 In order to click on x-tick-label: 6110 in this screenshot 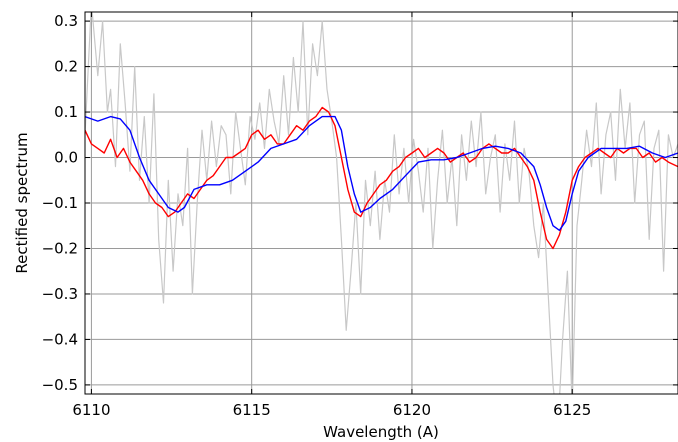, I will do `click(91, 410)`.